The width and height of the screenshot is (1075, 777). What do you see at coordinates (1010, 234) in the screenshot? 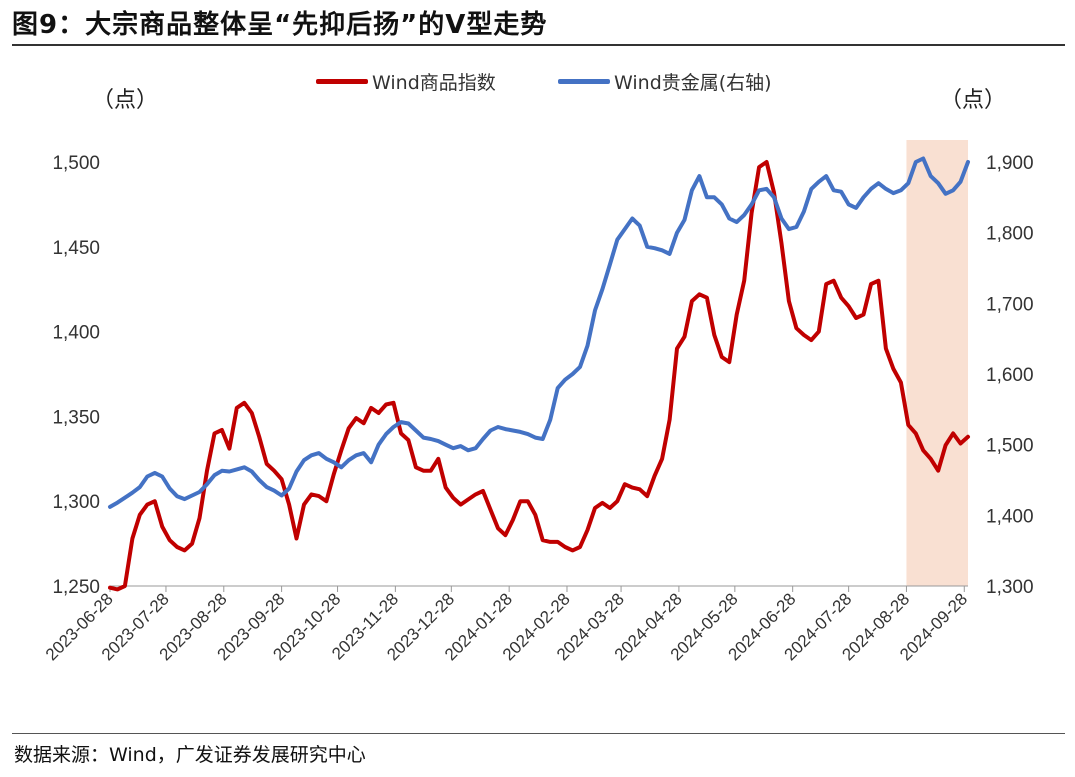
I see `right-y-tick-label: 1,800` at bounding box center [1010, 234].